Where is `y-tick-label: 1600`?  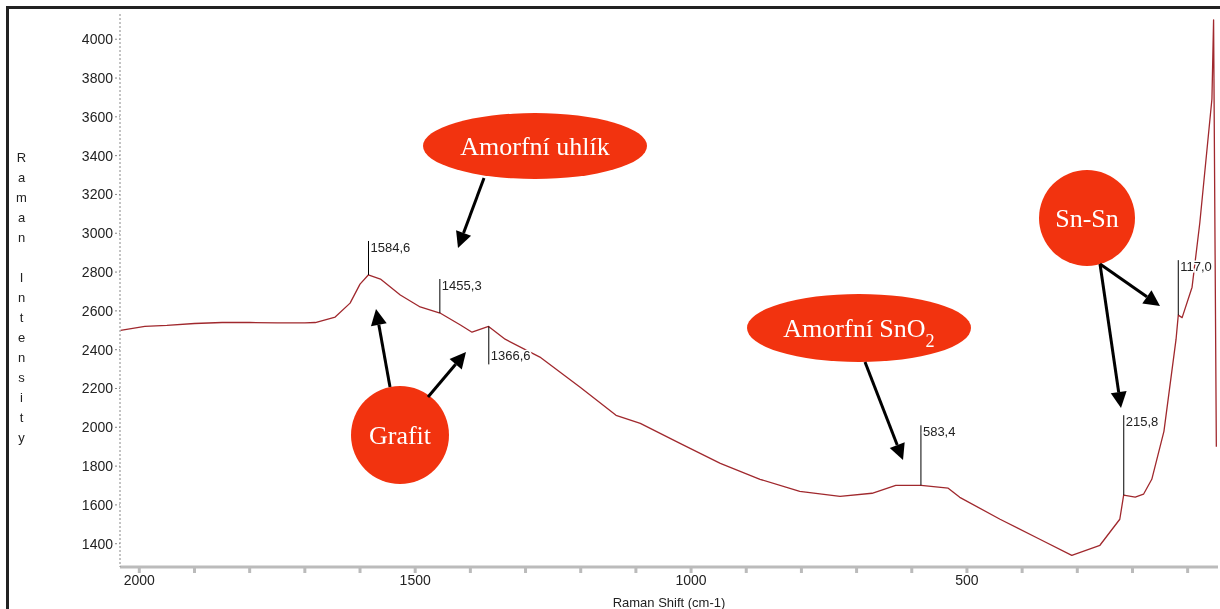
y-tick-label: 1600 is located at coordinates (97, 504).